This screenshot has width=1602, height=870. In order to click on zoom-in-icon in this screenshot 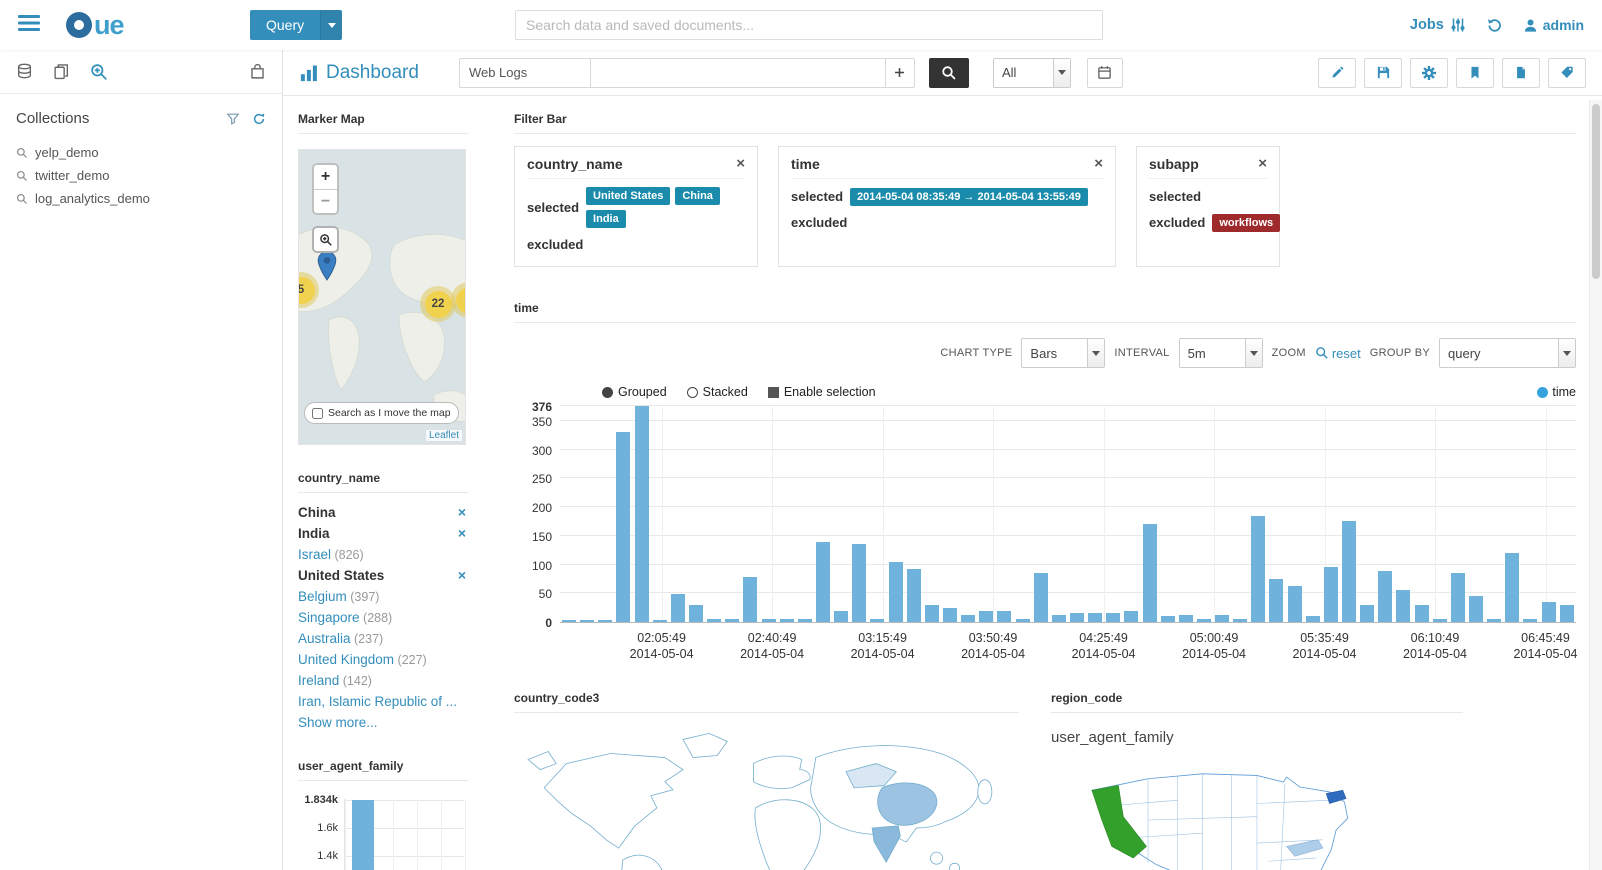, I will do `click(99, 72)`.